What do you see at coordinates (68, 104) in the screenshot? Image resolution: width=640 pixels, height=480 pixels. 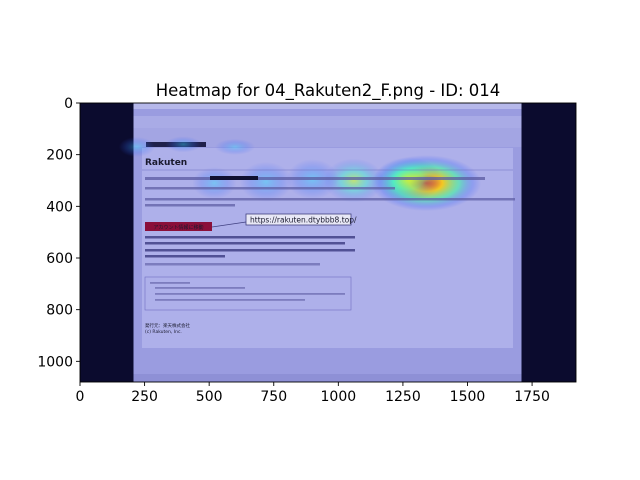 I see `y-tick-label: 0` at bounding box center [68, 104].